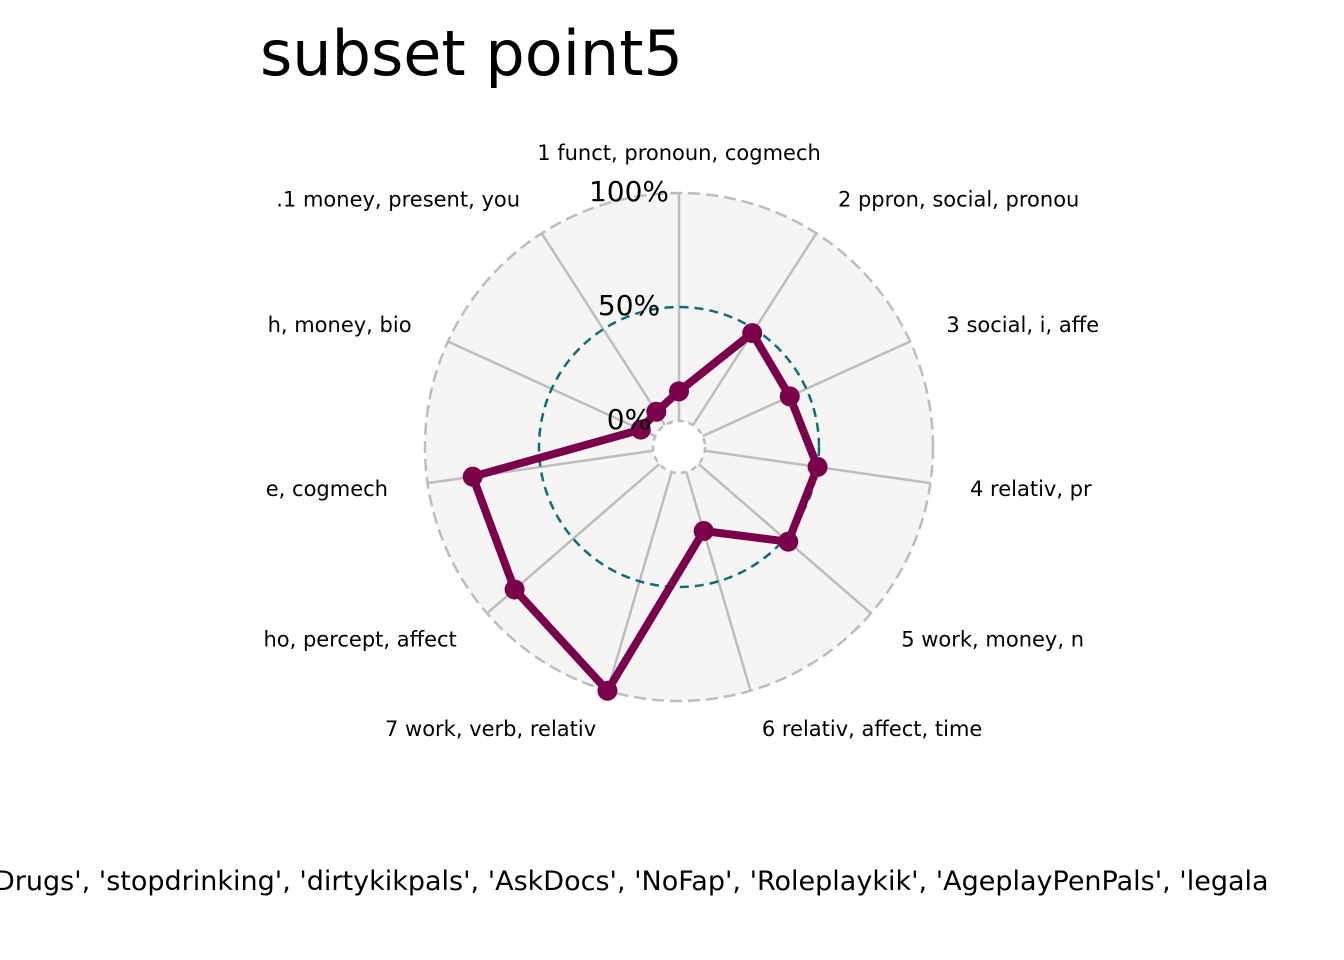  I want to click on category-label: 4 relativ, pr, so click(1031, 489).